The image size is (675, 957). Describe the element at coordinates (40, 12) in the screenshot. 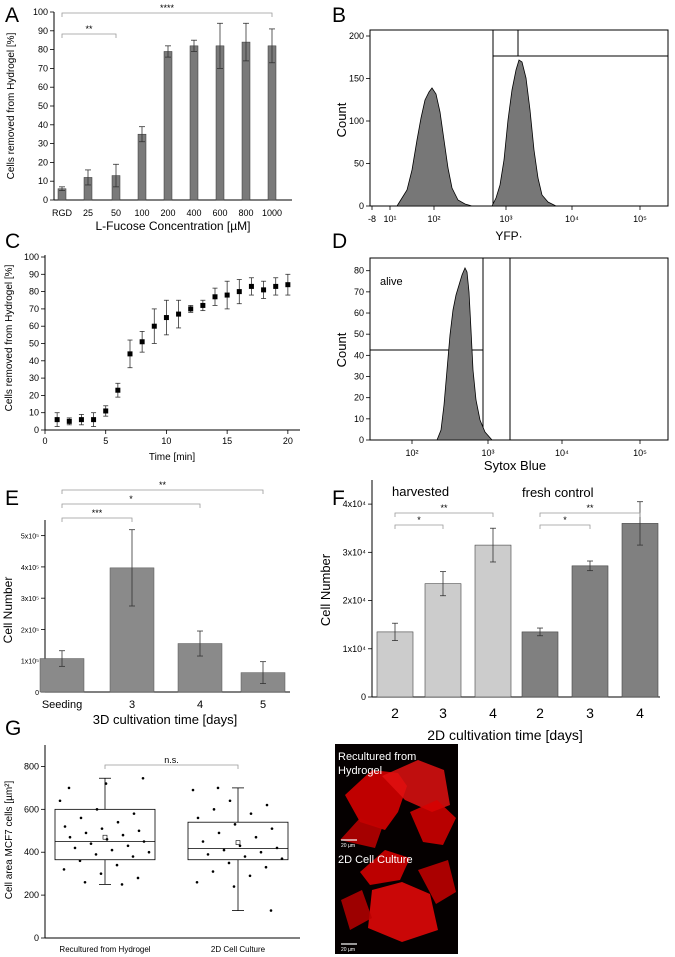

I see `a-ytick-label: 100` at that location.